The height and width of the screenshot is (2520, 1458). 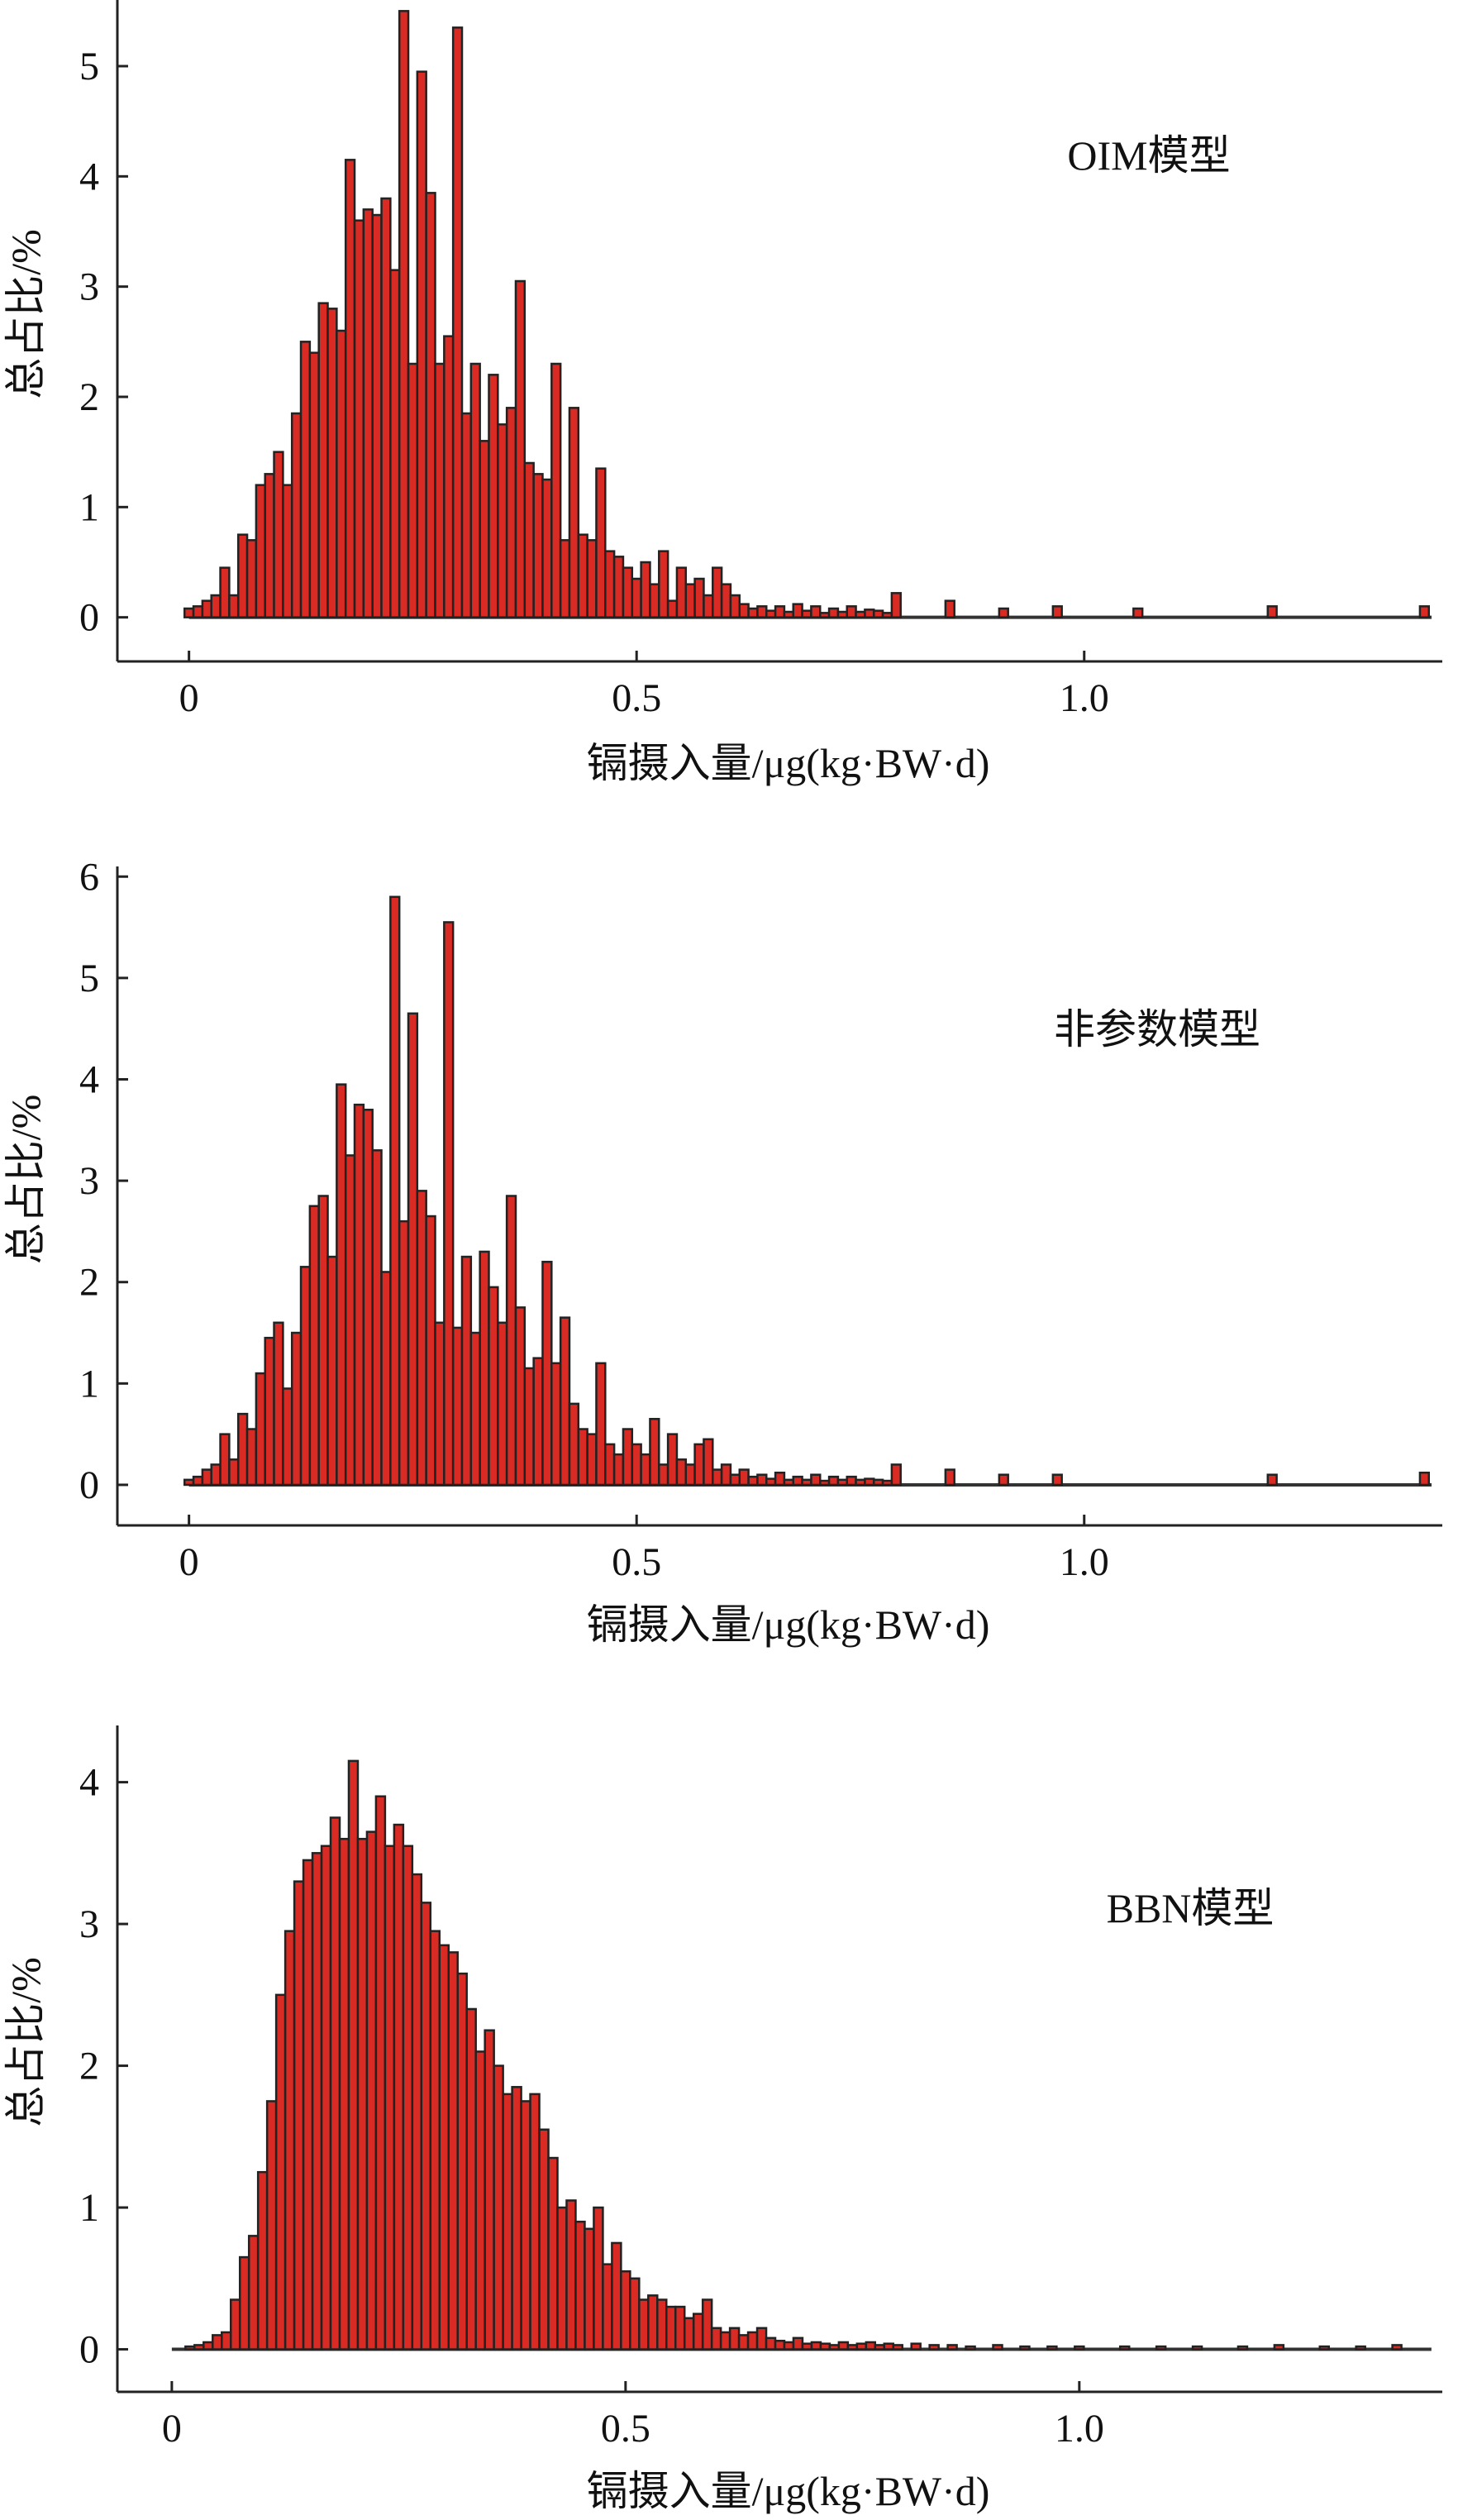 I want to click on x-tick-label: 1.0, so click(x=1084, y=1562).